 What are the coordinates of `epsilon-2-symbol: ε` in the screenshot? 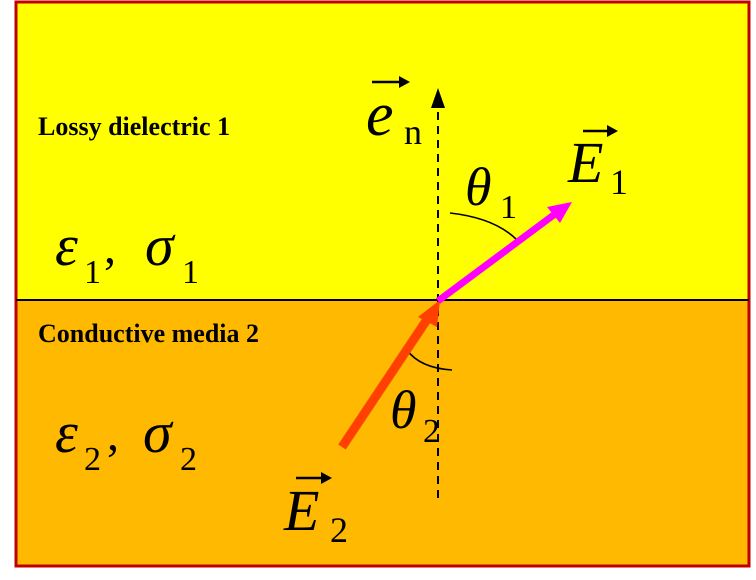 It's located at (66, 432).